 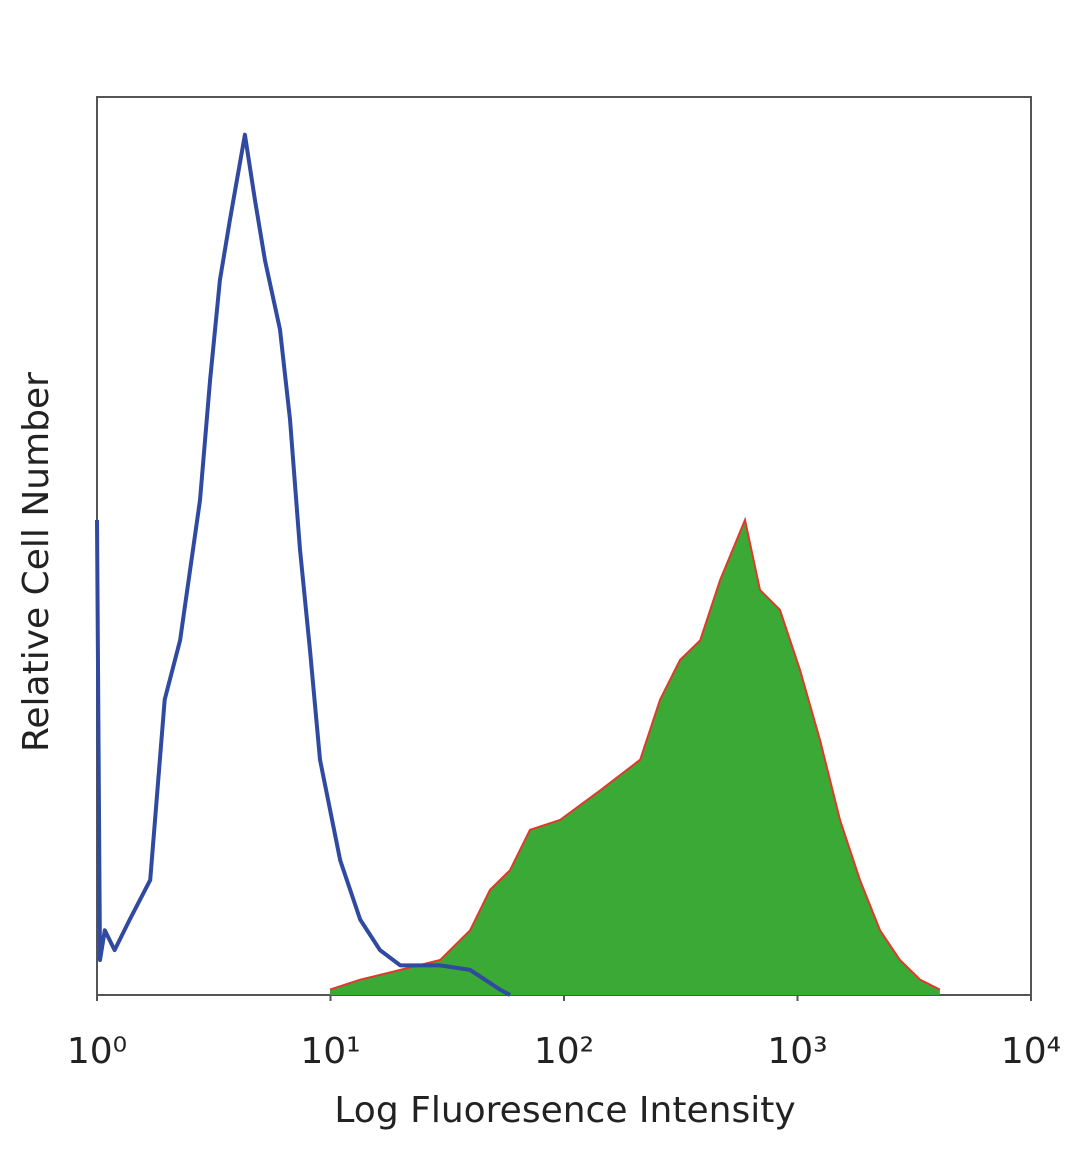 What do you see at coordinates (797, 1051) in the screenshot?
I see `x-tick-label: 10³` at bounding box center [797, 1051].